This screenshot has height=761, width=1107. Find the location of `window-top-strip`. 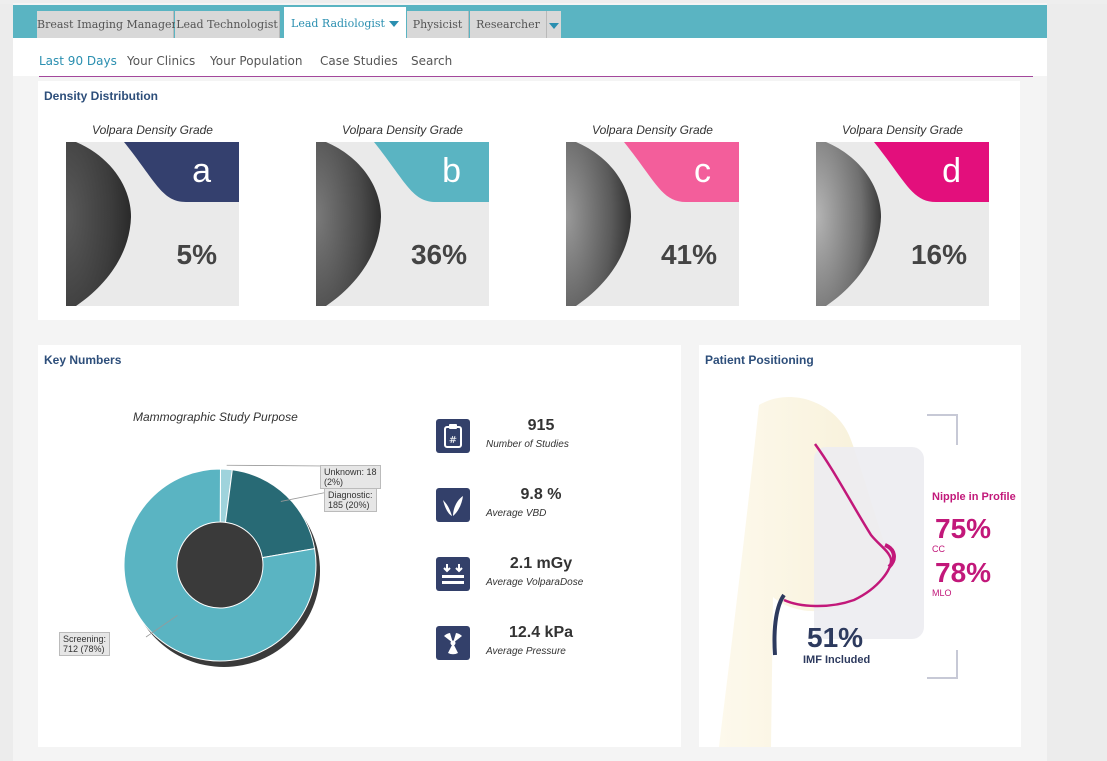

window-top-strip is located at coordinates (553, 2).